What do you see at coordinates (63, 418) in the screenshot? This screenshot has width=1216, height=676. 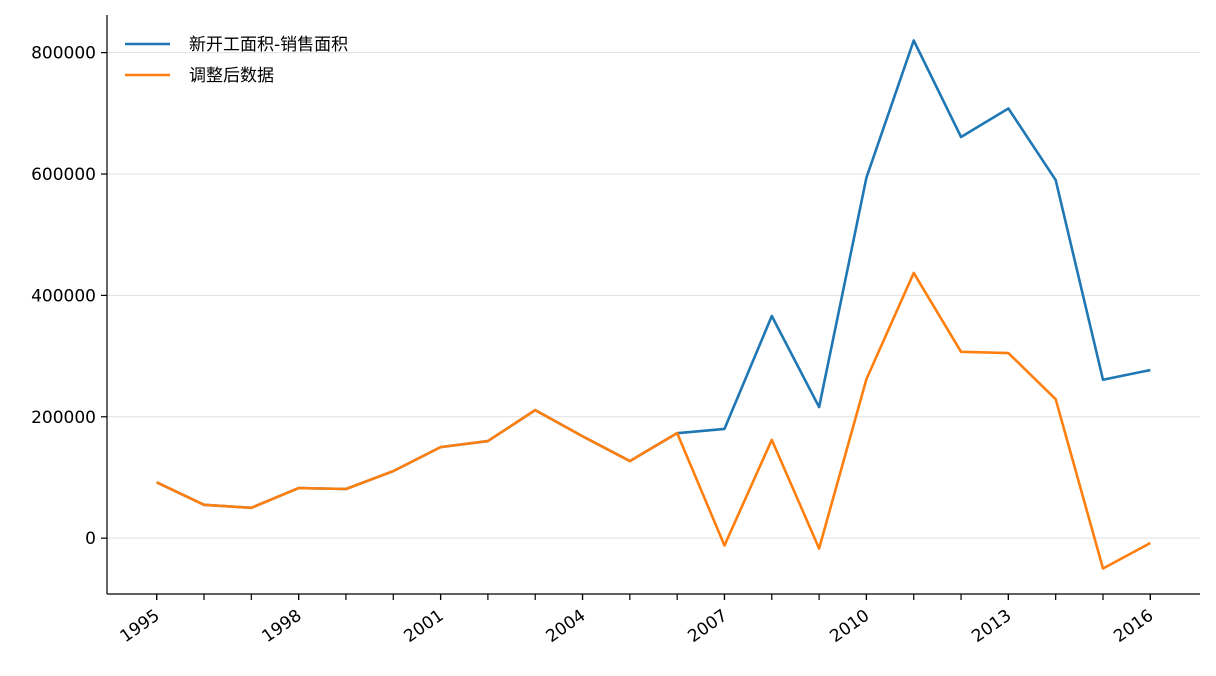 I see `y-tick-label: 200000` at bounding box center [63, 418].